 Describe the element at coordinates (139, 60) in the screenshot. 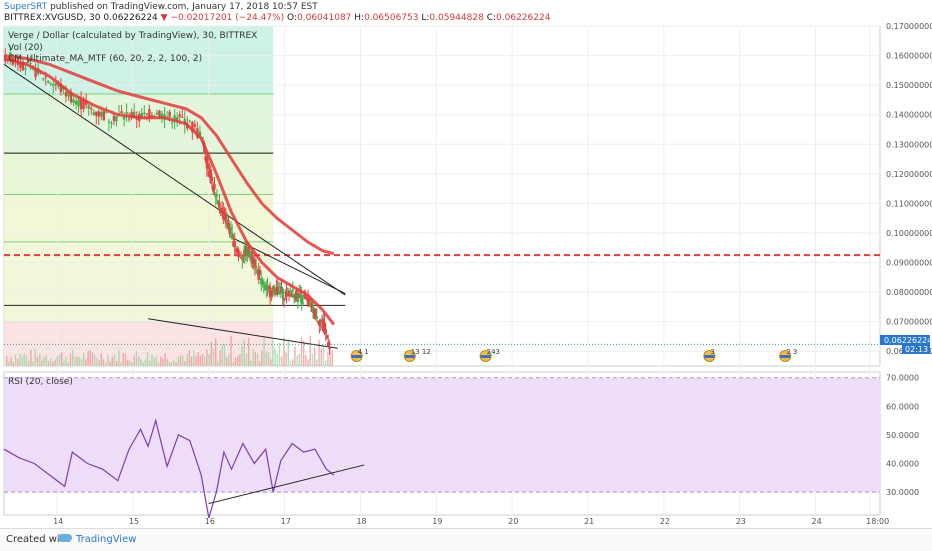

I see `fib-zone` at that location.